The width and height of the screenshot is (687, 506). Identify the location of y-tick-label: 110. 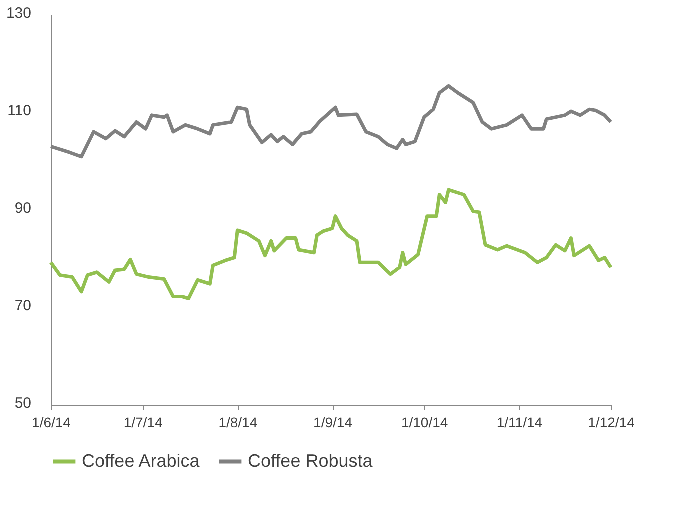
(20, 111).